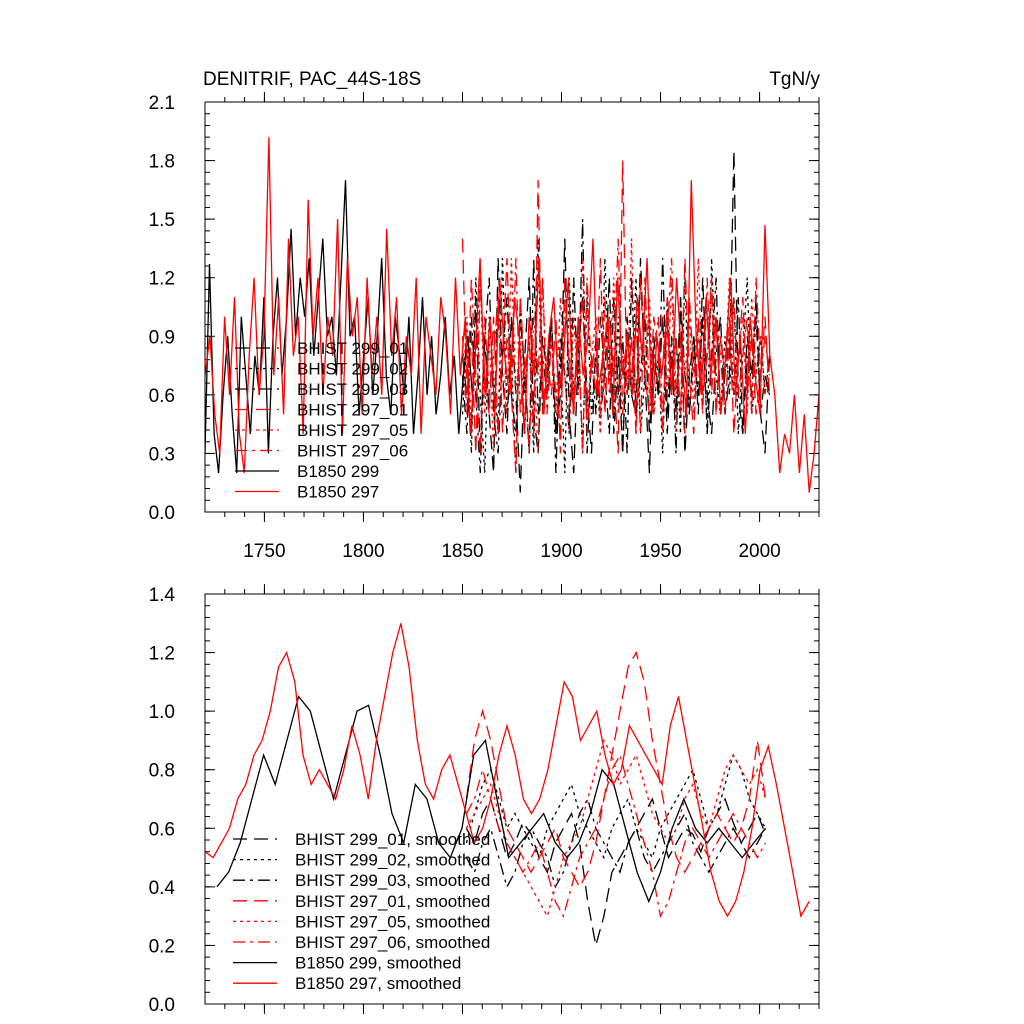 The width and height of the screenshot is (1024, 1024). What do you see at coordinates (392, 921) in the screenshot?
I see `legend-label: BHIST 297_05, smoothed` at bounding box center [392, 921].